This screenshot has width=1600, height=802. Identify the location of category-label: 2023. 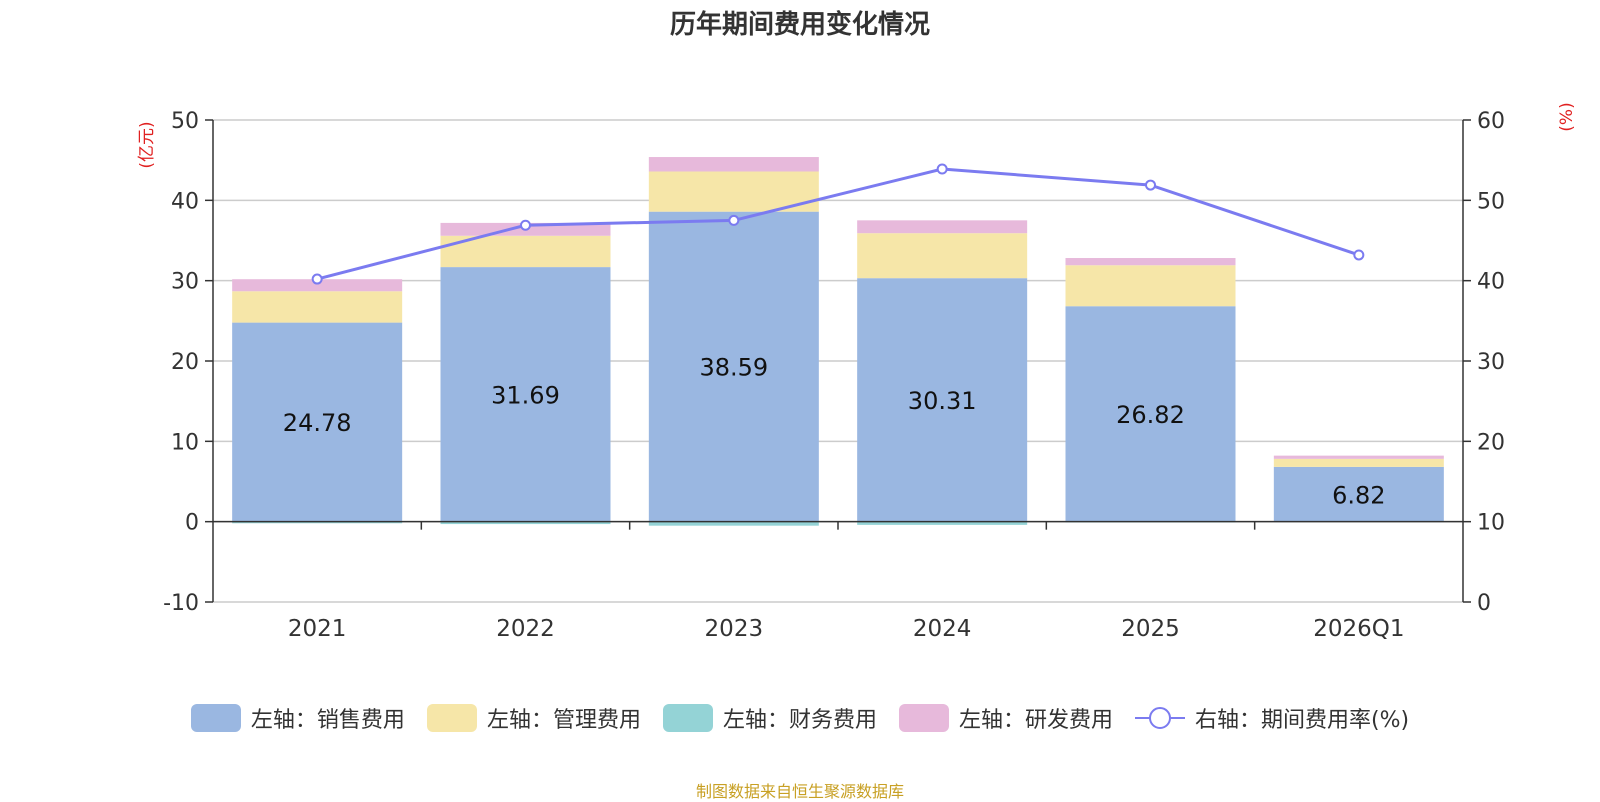
(734, 629).